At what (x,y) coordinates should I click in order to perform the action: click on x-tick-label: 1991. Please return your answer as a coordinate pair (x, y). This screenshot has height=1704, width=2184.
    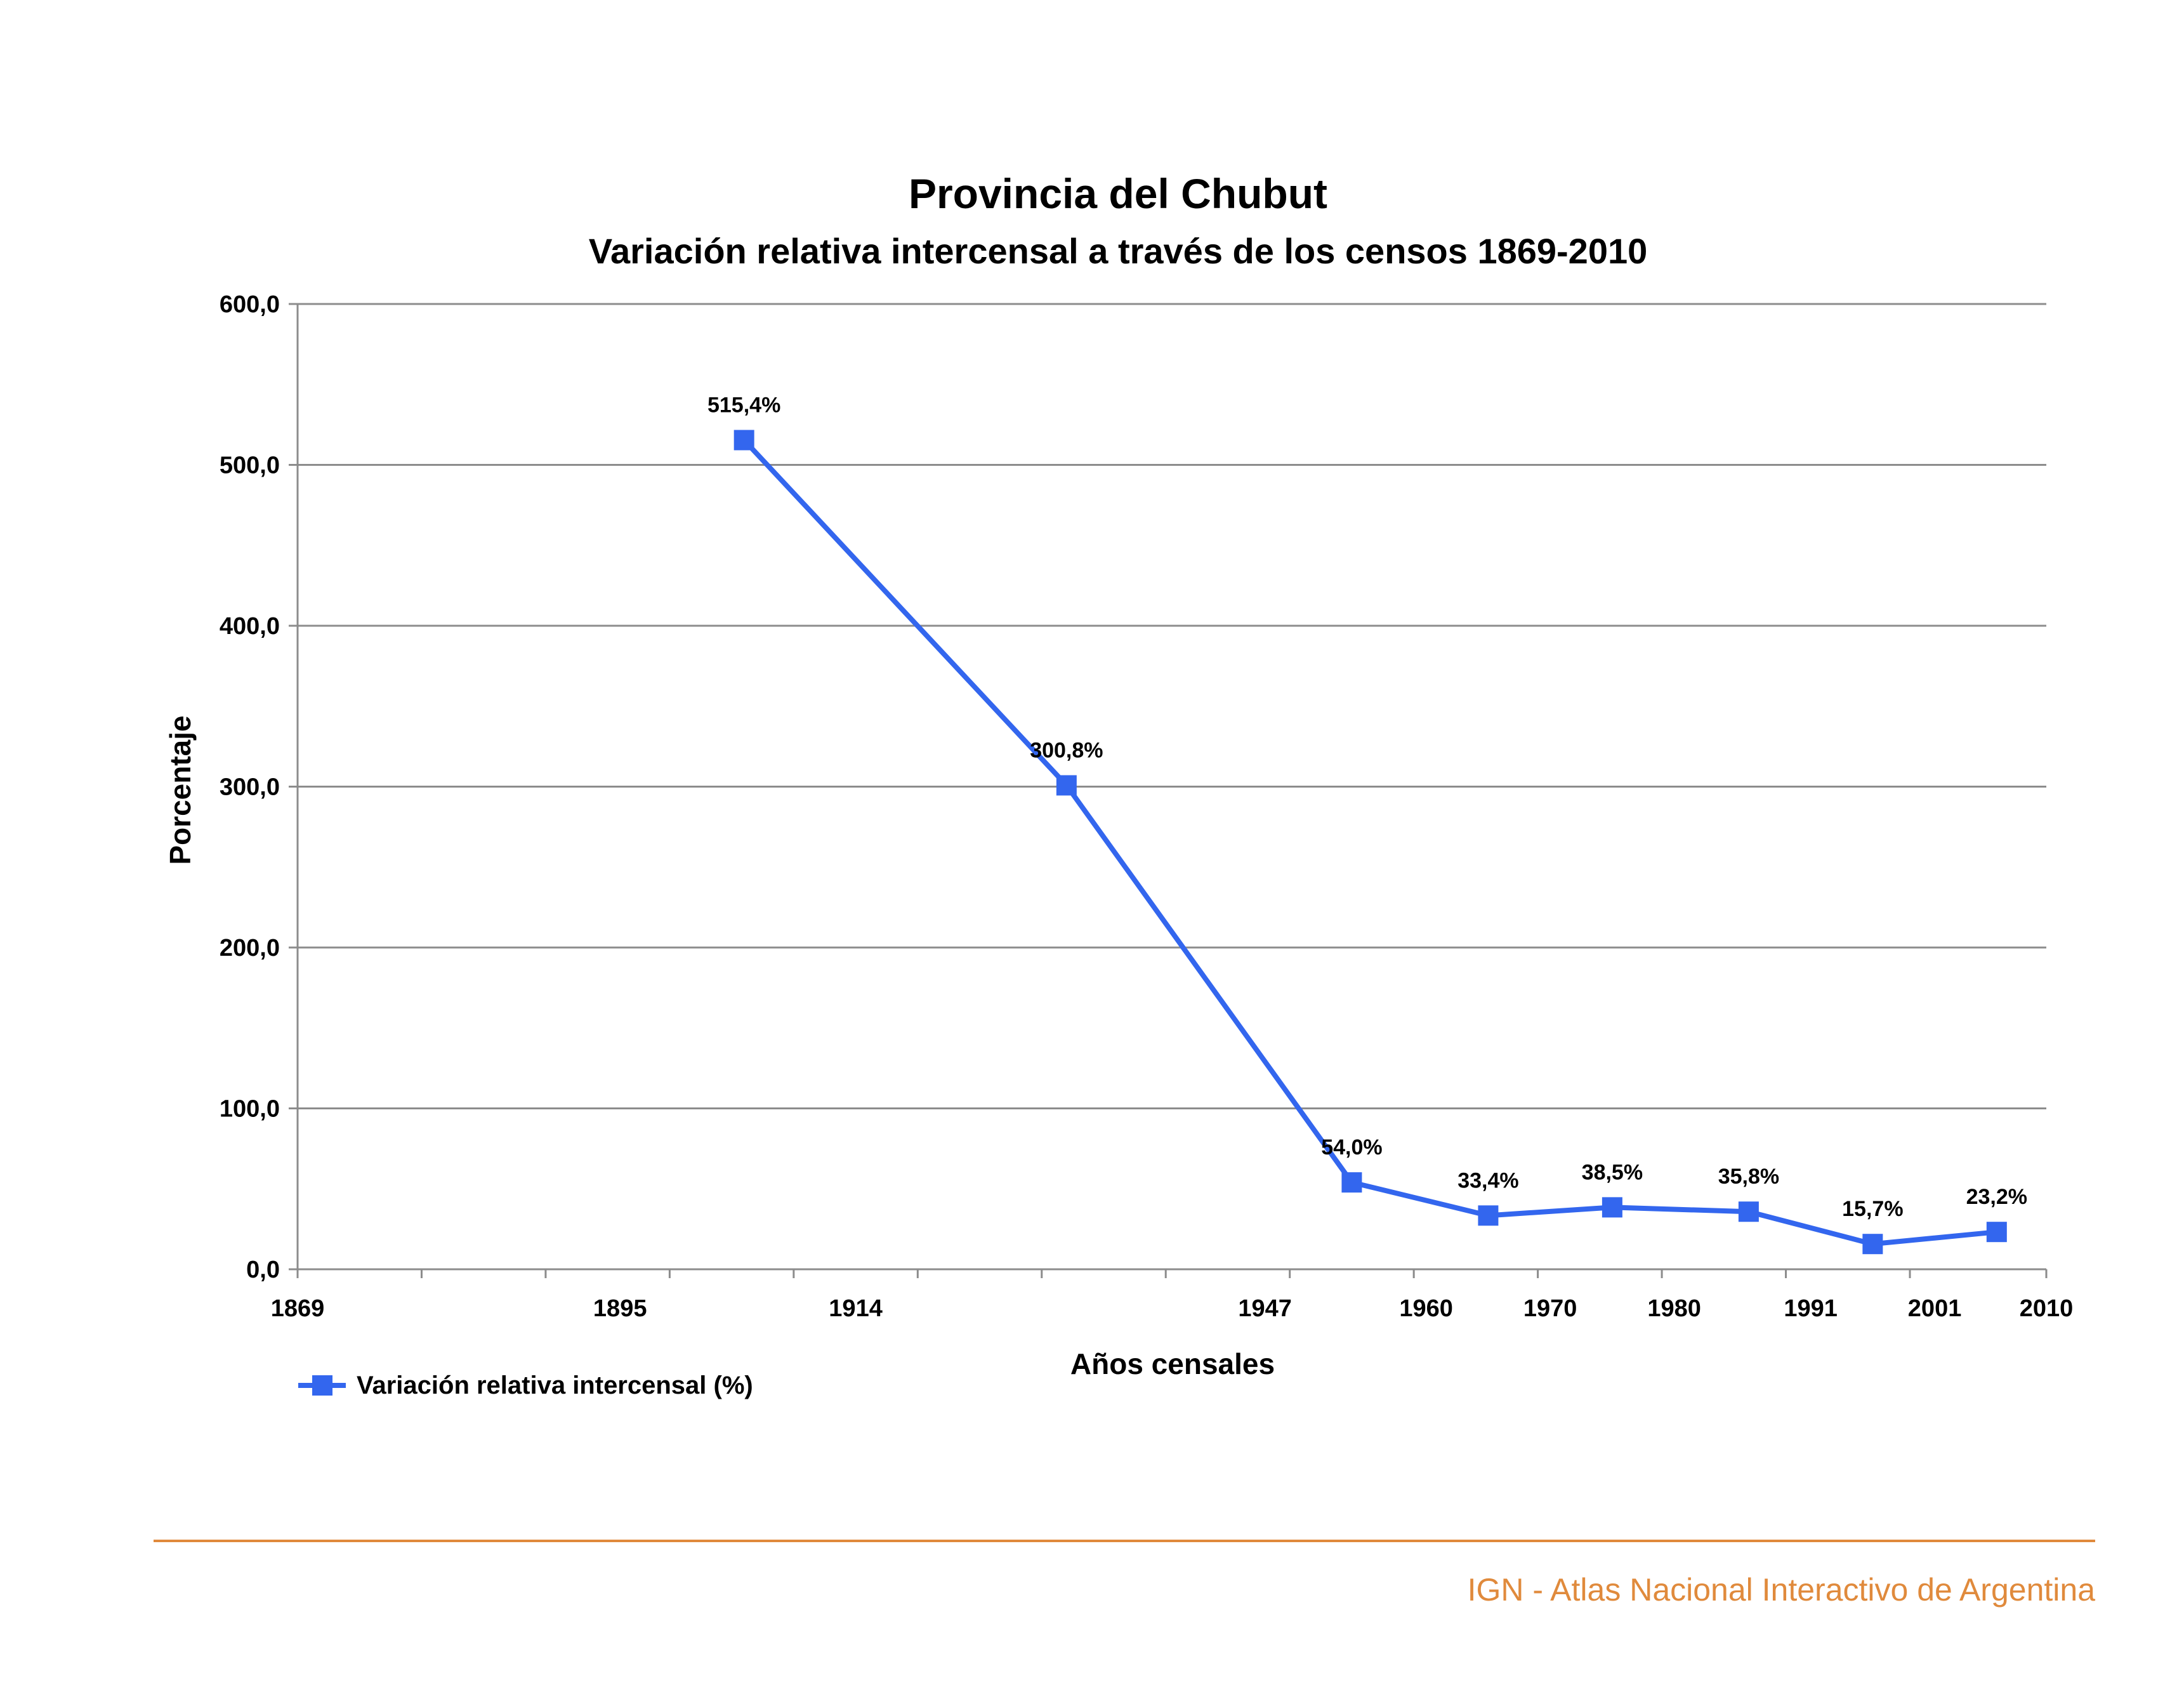
    Looking at the image, I should click on (1811, 1308).